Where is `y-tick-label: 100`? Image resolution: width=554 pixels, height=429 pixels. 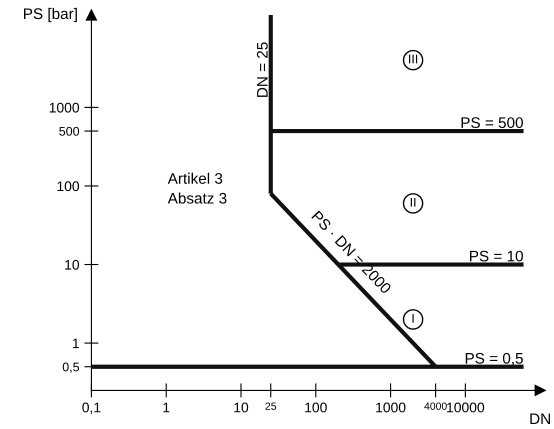
y-tick-label: 100 is located at coordinates (68, 186).